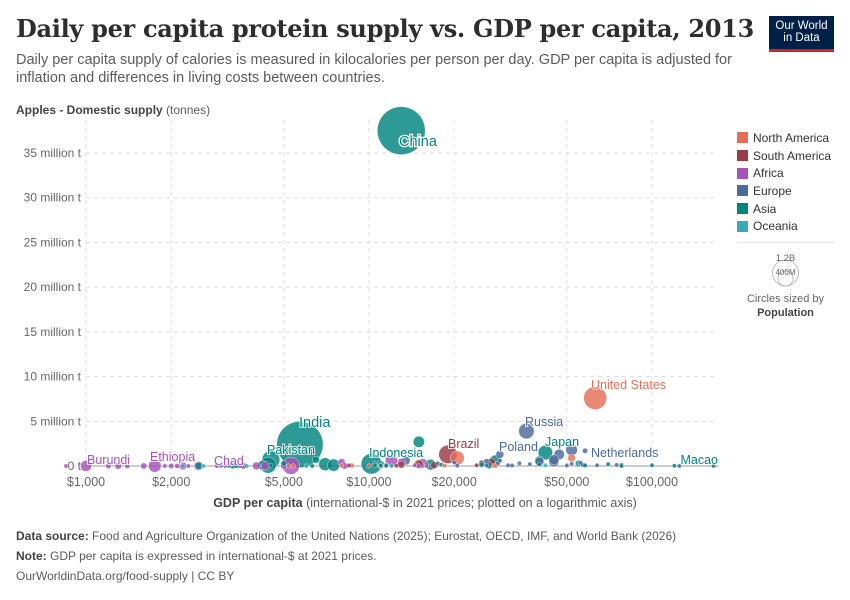  I want to click on data-point-guinea, so click(188, 466).